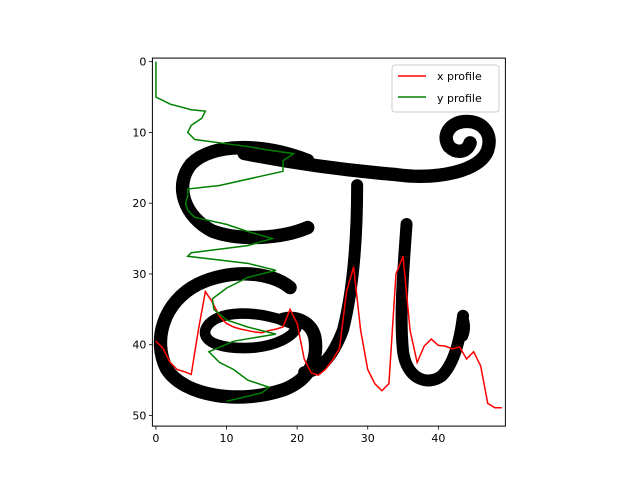 The image size is (640, 480). Describe the element at coordinates (142, 62) in the screenshot. I see `y-tick-label: 0` at that location.